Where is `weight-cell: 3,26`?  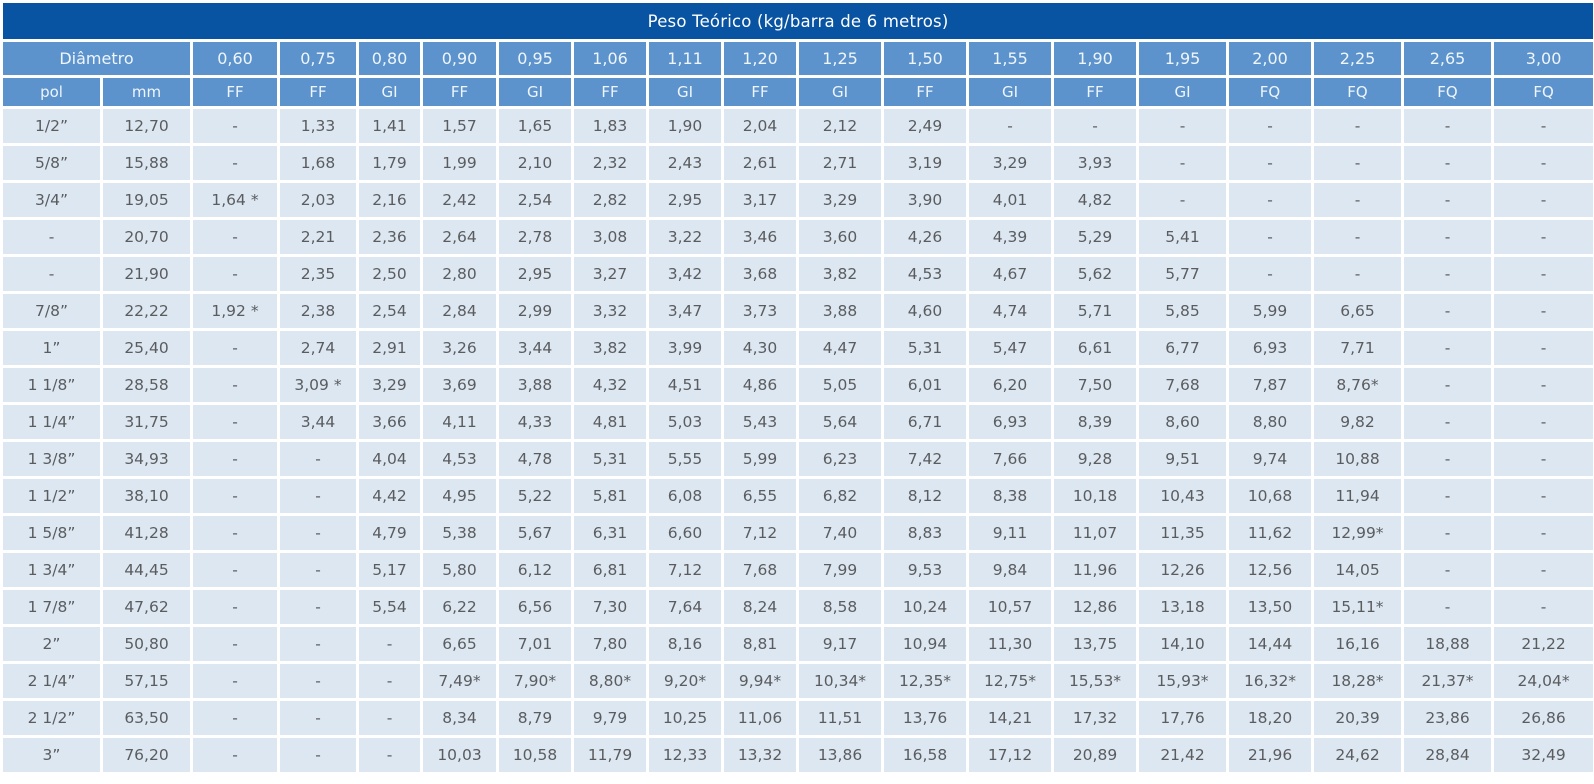
weight-cell: 3,26 is located at coordinates (459, 348).